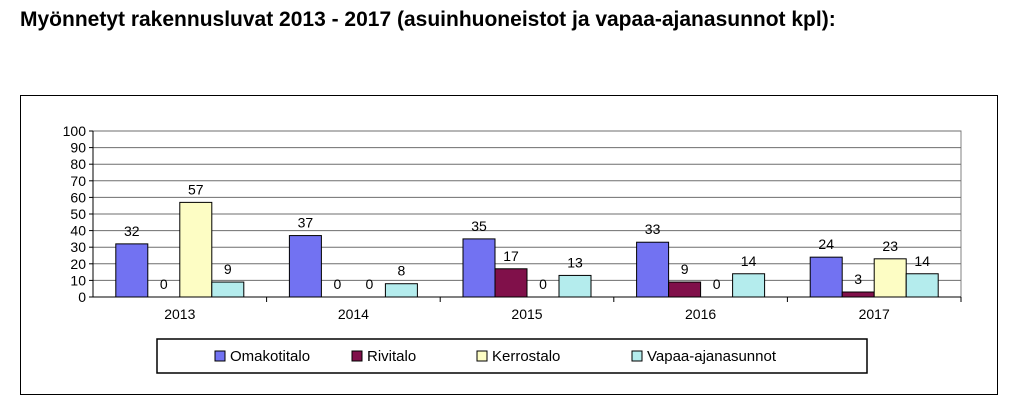 This screenshot has width=1024, height=414. I want to click on data-label: 57, so click(196, 189).